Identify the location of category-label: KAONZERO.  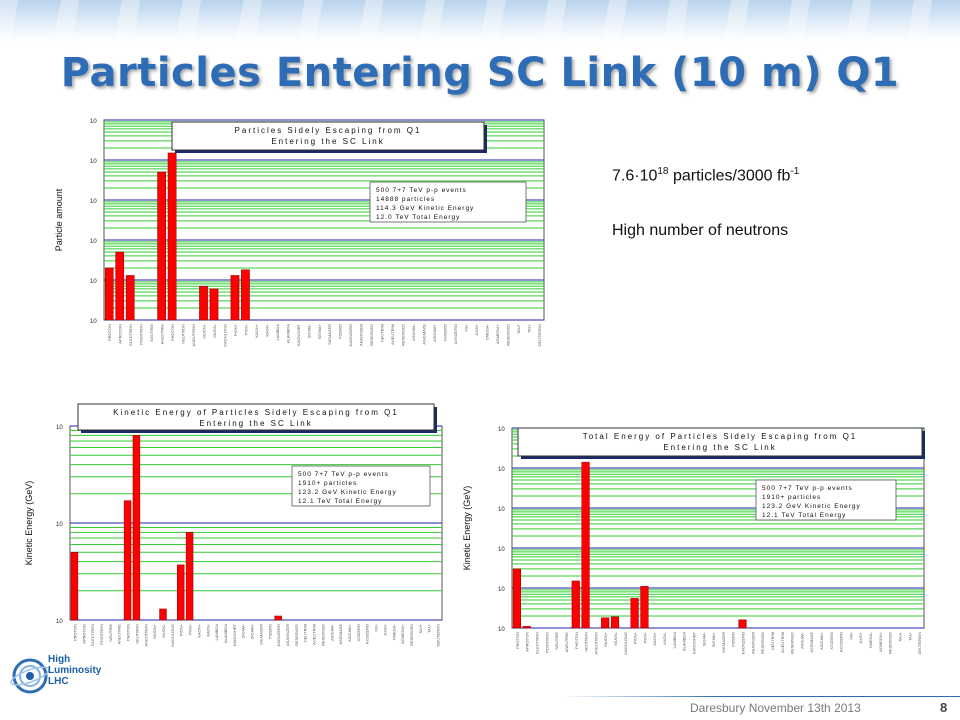
(743, 643).